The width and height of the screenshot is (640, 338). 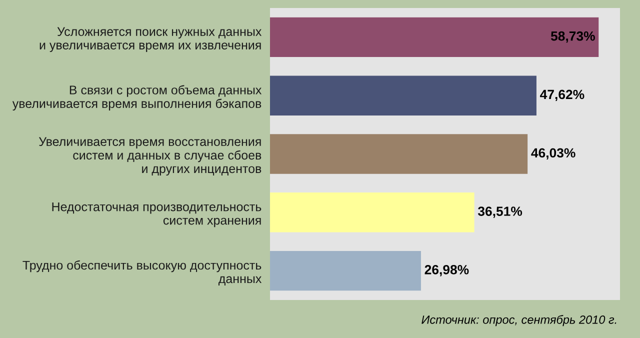 I want to click on data-label: 26,98%, so click(x=446, y=270).